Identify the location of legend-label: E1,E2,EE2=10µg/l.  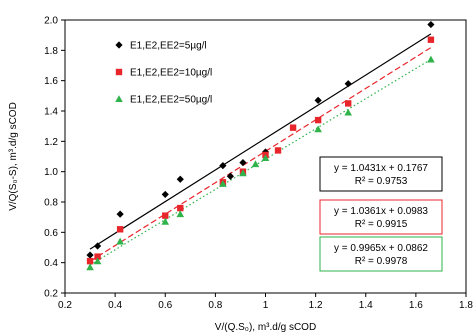
(171, 73).